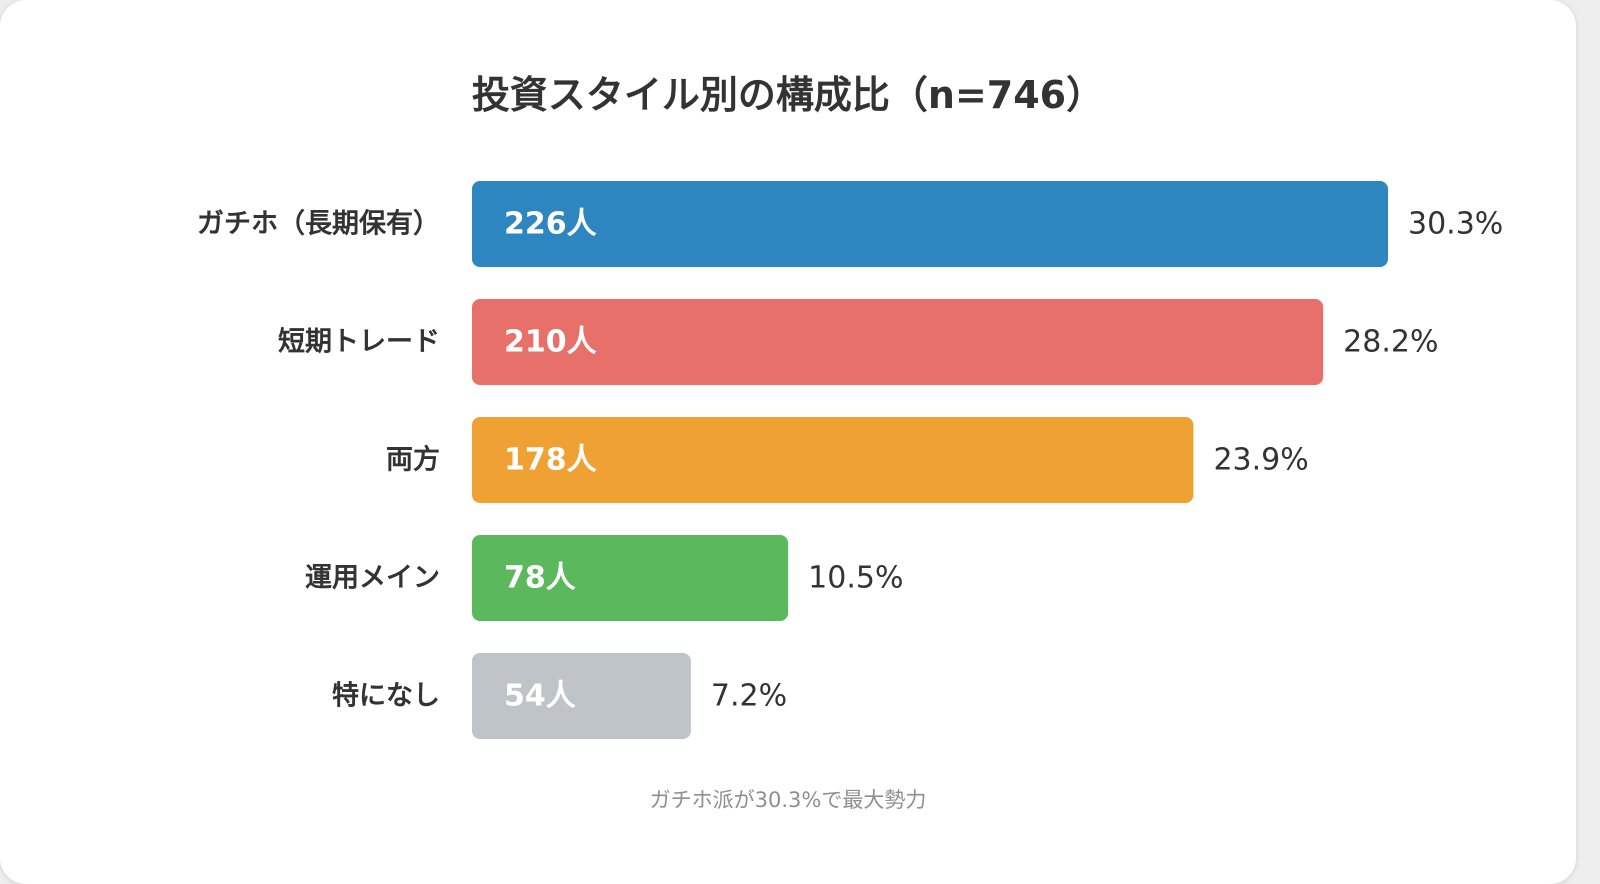  I want to click on count-label-1: 210人, so click(550, 342).